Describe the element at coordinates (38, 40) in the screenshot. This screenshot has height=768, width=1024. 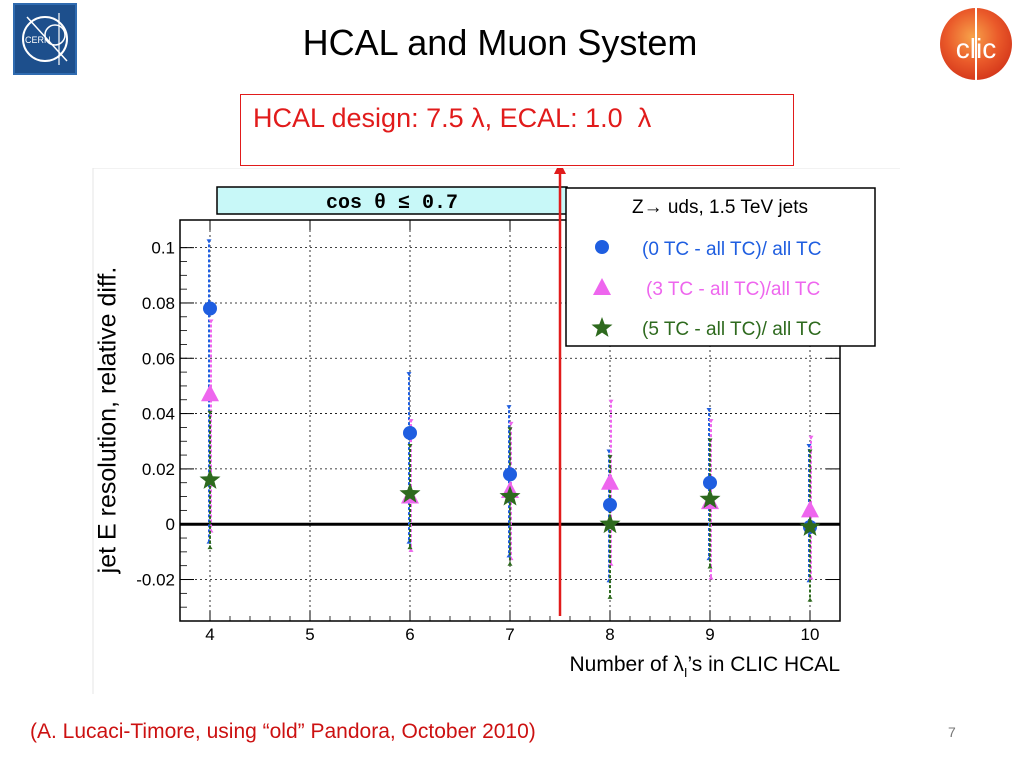
I see `cern-logo-text: CERN` at that location.